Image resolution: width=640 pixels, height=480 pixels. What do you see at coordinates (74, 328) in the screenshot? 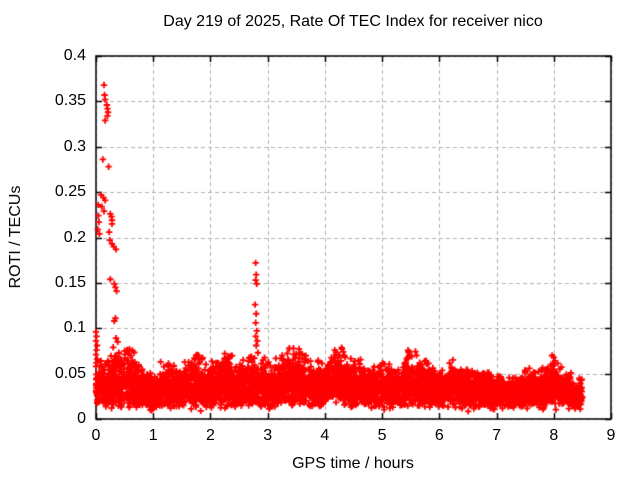
I see `y-tick-label: 0.1` at bounding box center [74, 328].